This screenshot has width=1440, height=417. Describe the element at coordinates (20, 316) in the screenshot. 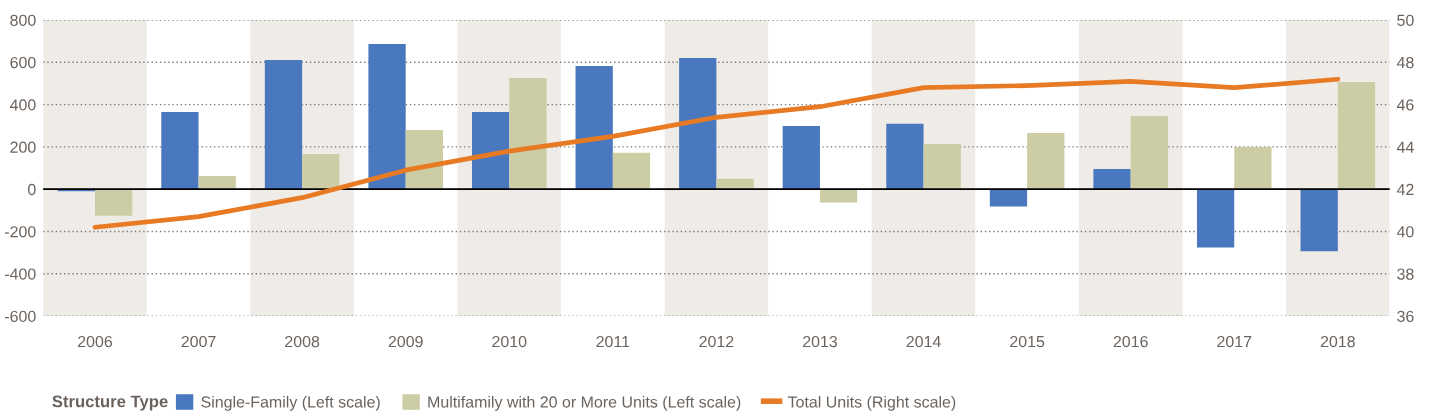

I see `y-tick-label: -600` at that location.